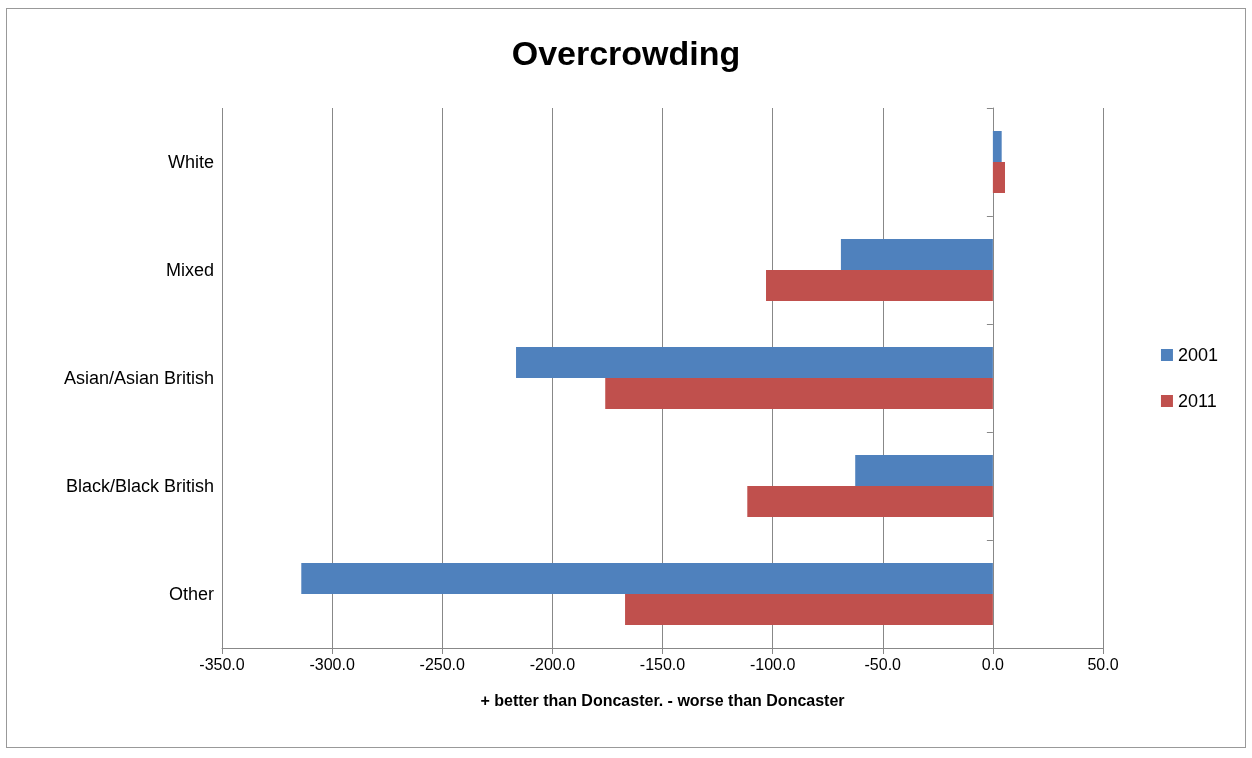 Image resolution: width=1252 pixels, height=758 pixels. What do you see at coordinates (222, 664) in the screenshot?
I see `x-tick-label: -350.0` at bounding box center [222, 664].